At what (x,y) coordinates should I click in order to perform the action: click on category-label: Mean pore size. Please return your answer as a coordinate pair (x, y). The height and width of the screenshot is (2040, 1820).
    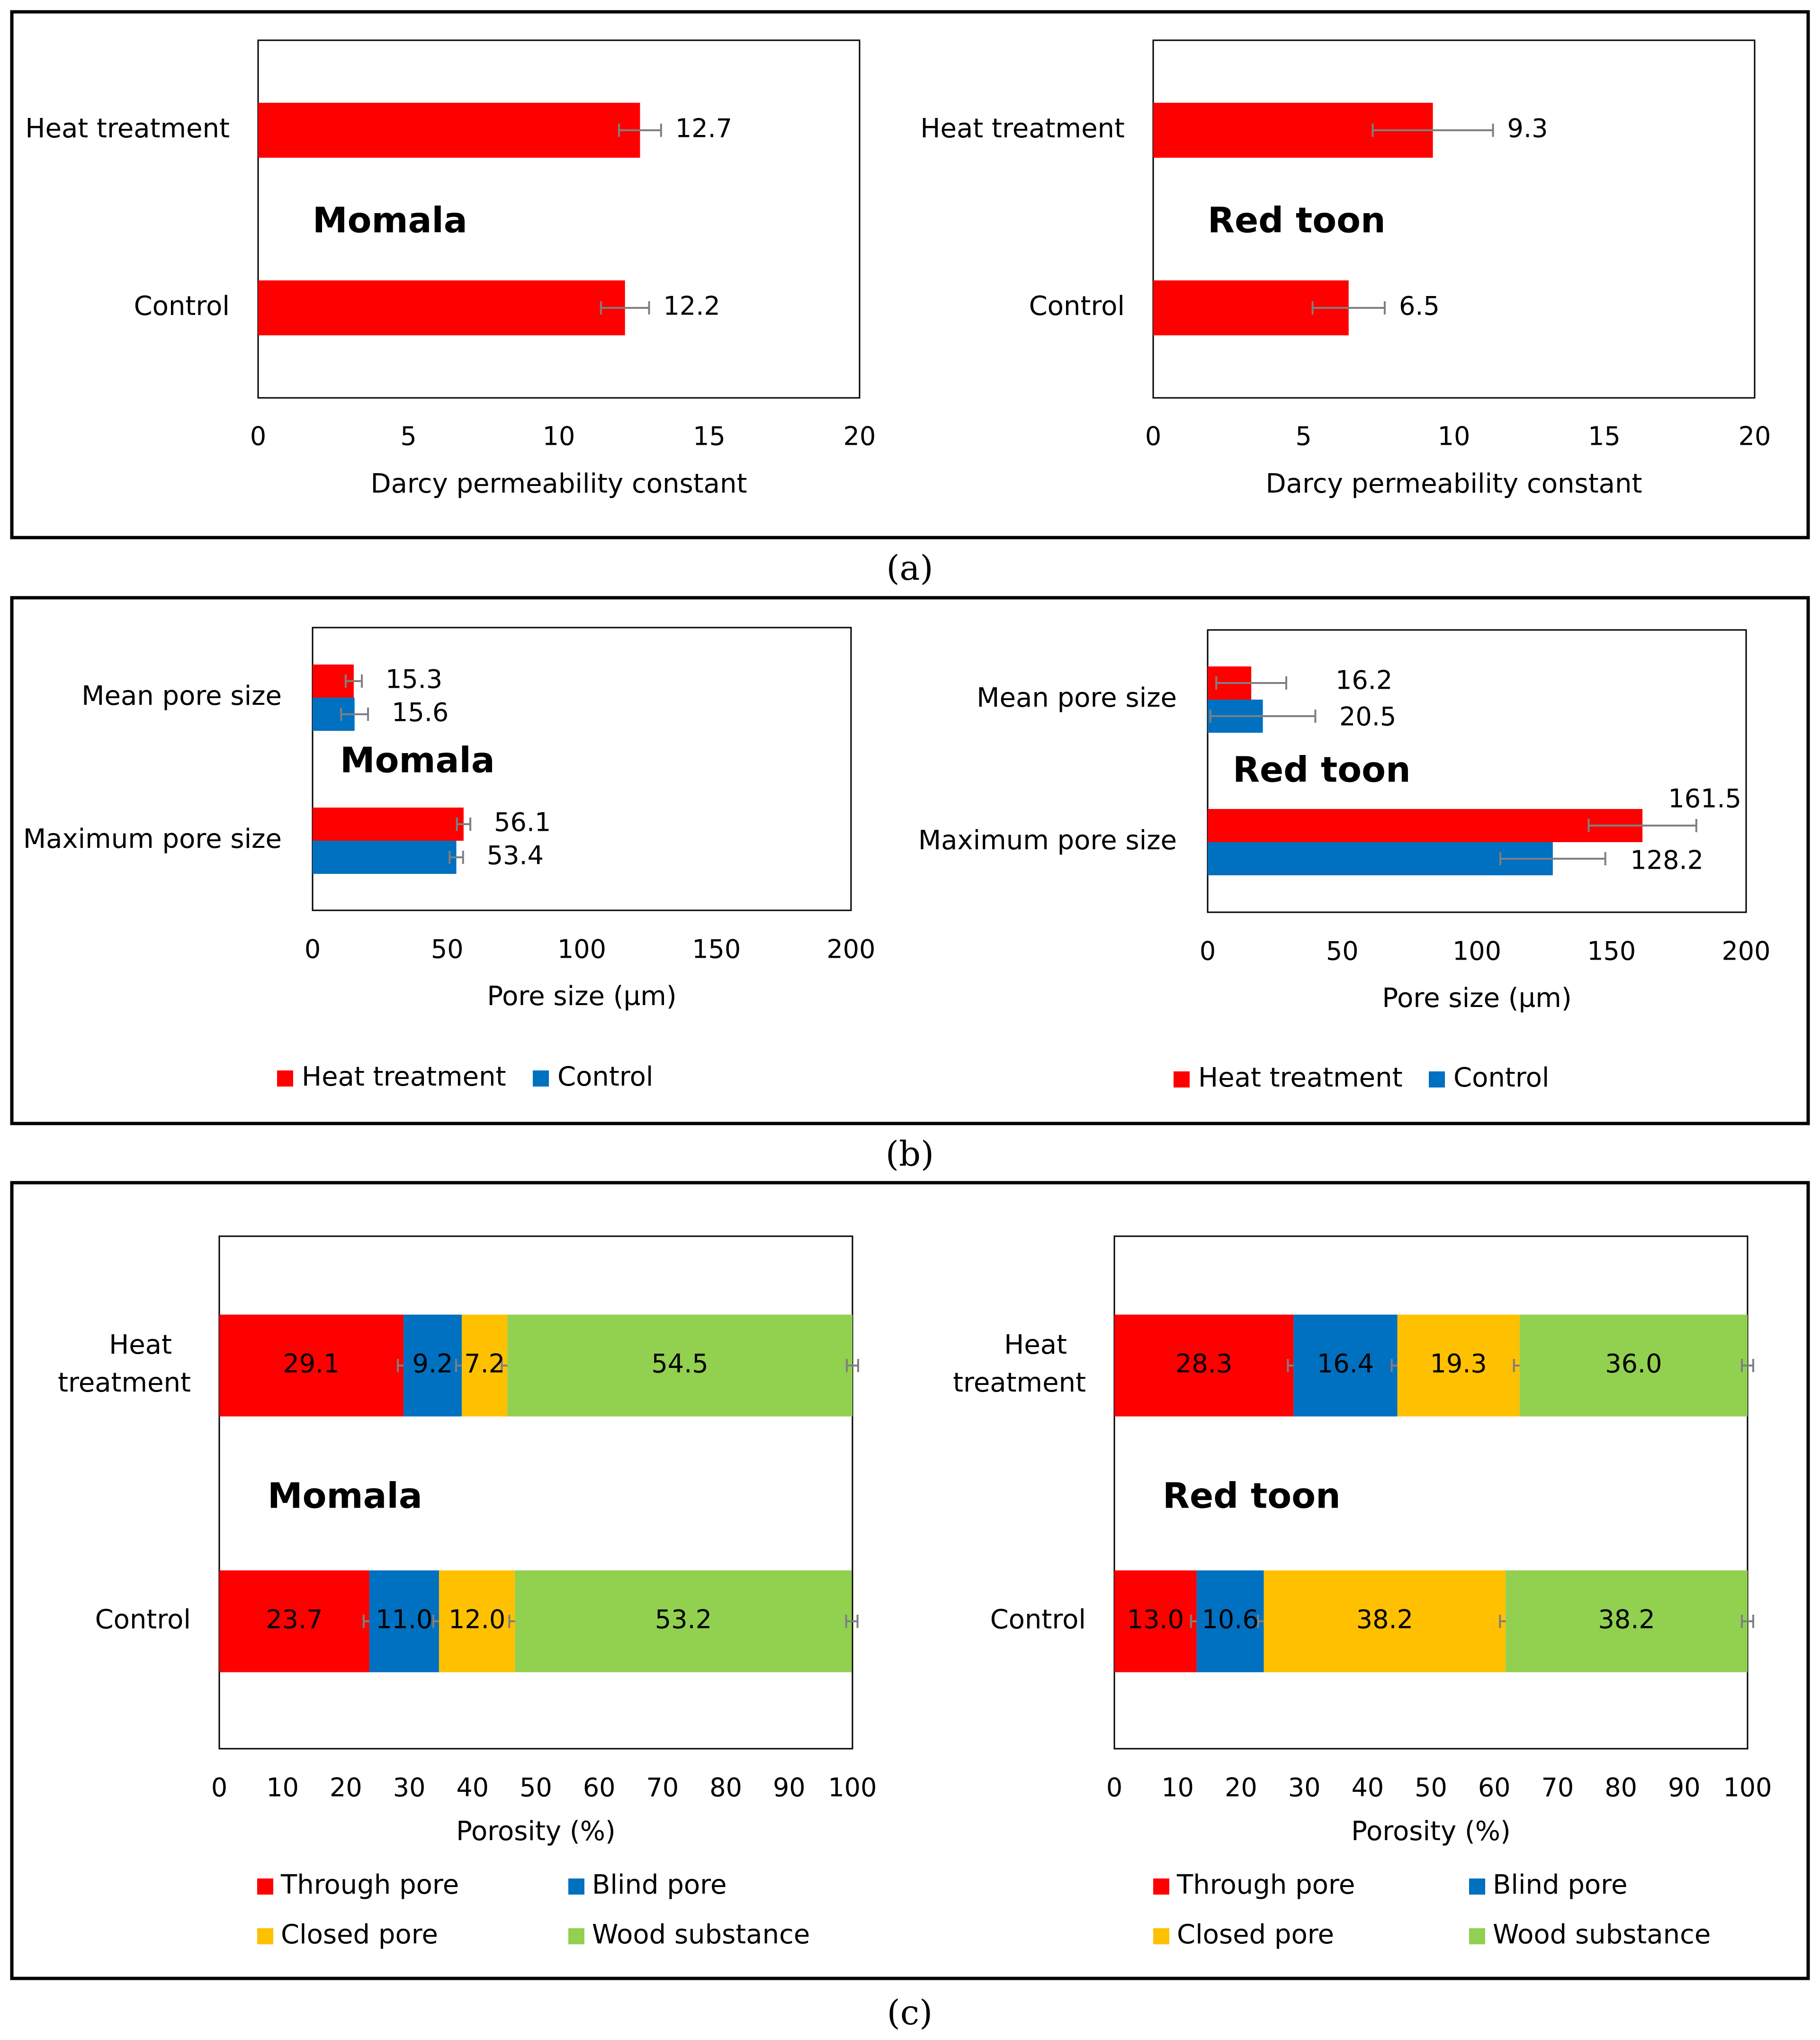
    Looking at the image, I should click on (181, 696).